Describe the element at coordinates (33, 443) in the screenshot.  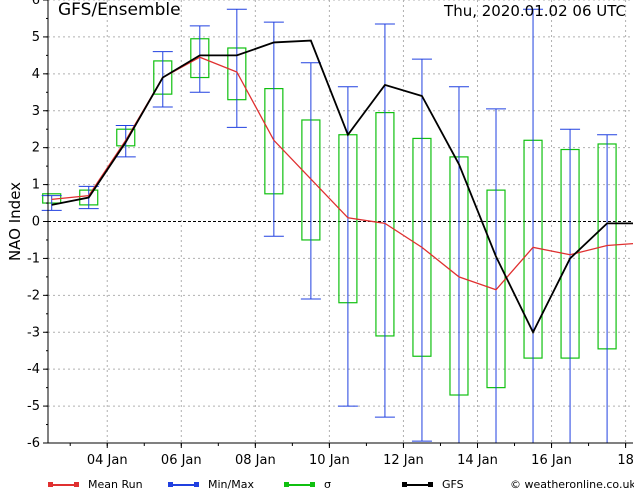
I see `y-tick-label: -6` at that location.